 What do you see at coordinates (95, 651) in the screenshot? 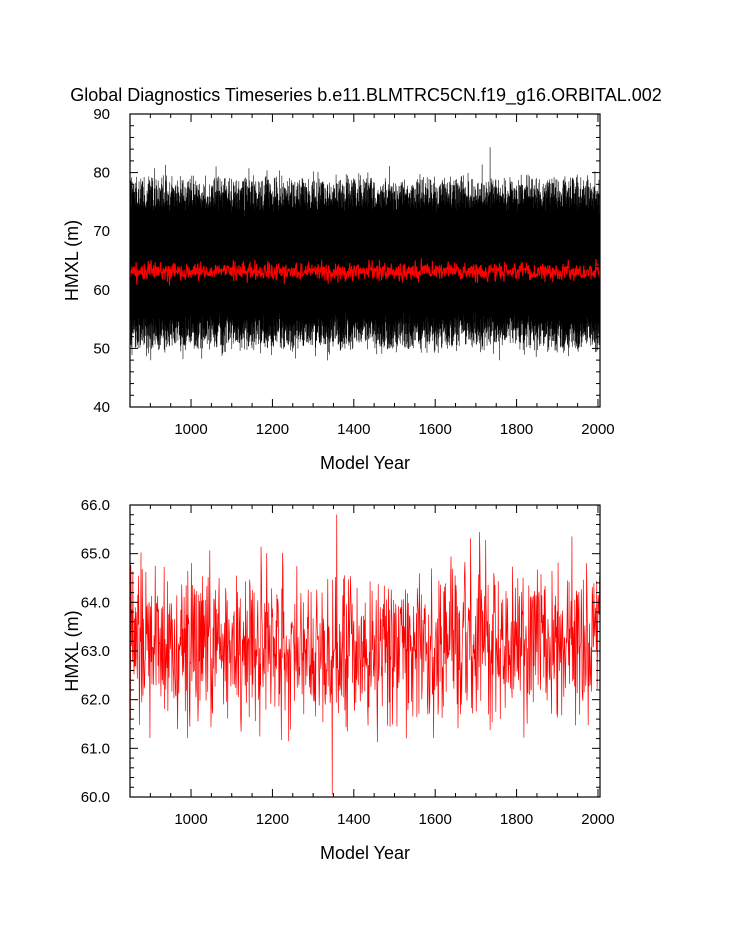
I see `y-tick-label: 63.0` at bounding box center [95, 651].